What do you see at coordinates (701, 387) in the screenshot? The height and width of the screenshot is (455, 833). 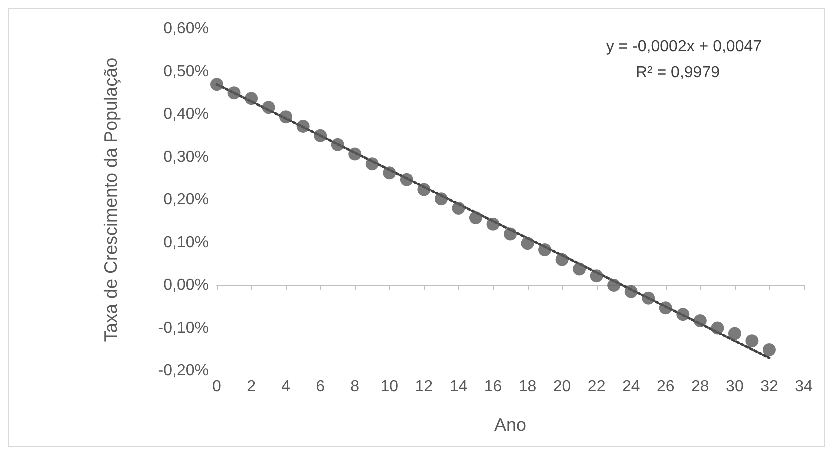 I see `x-tick-label: 28` at bounding box center [701, 387].